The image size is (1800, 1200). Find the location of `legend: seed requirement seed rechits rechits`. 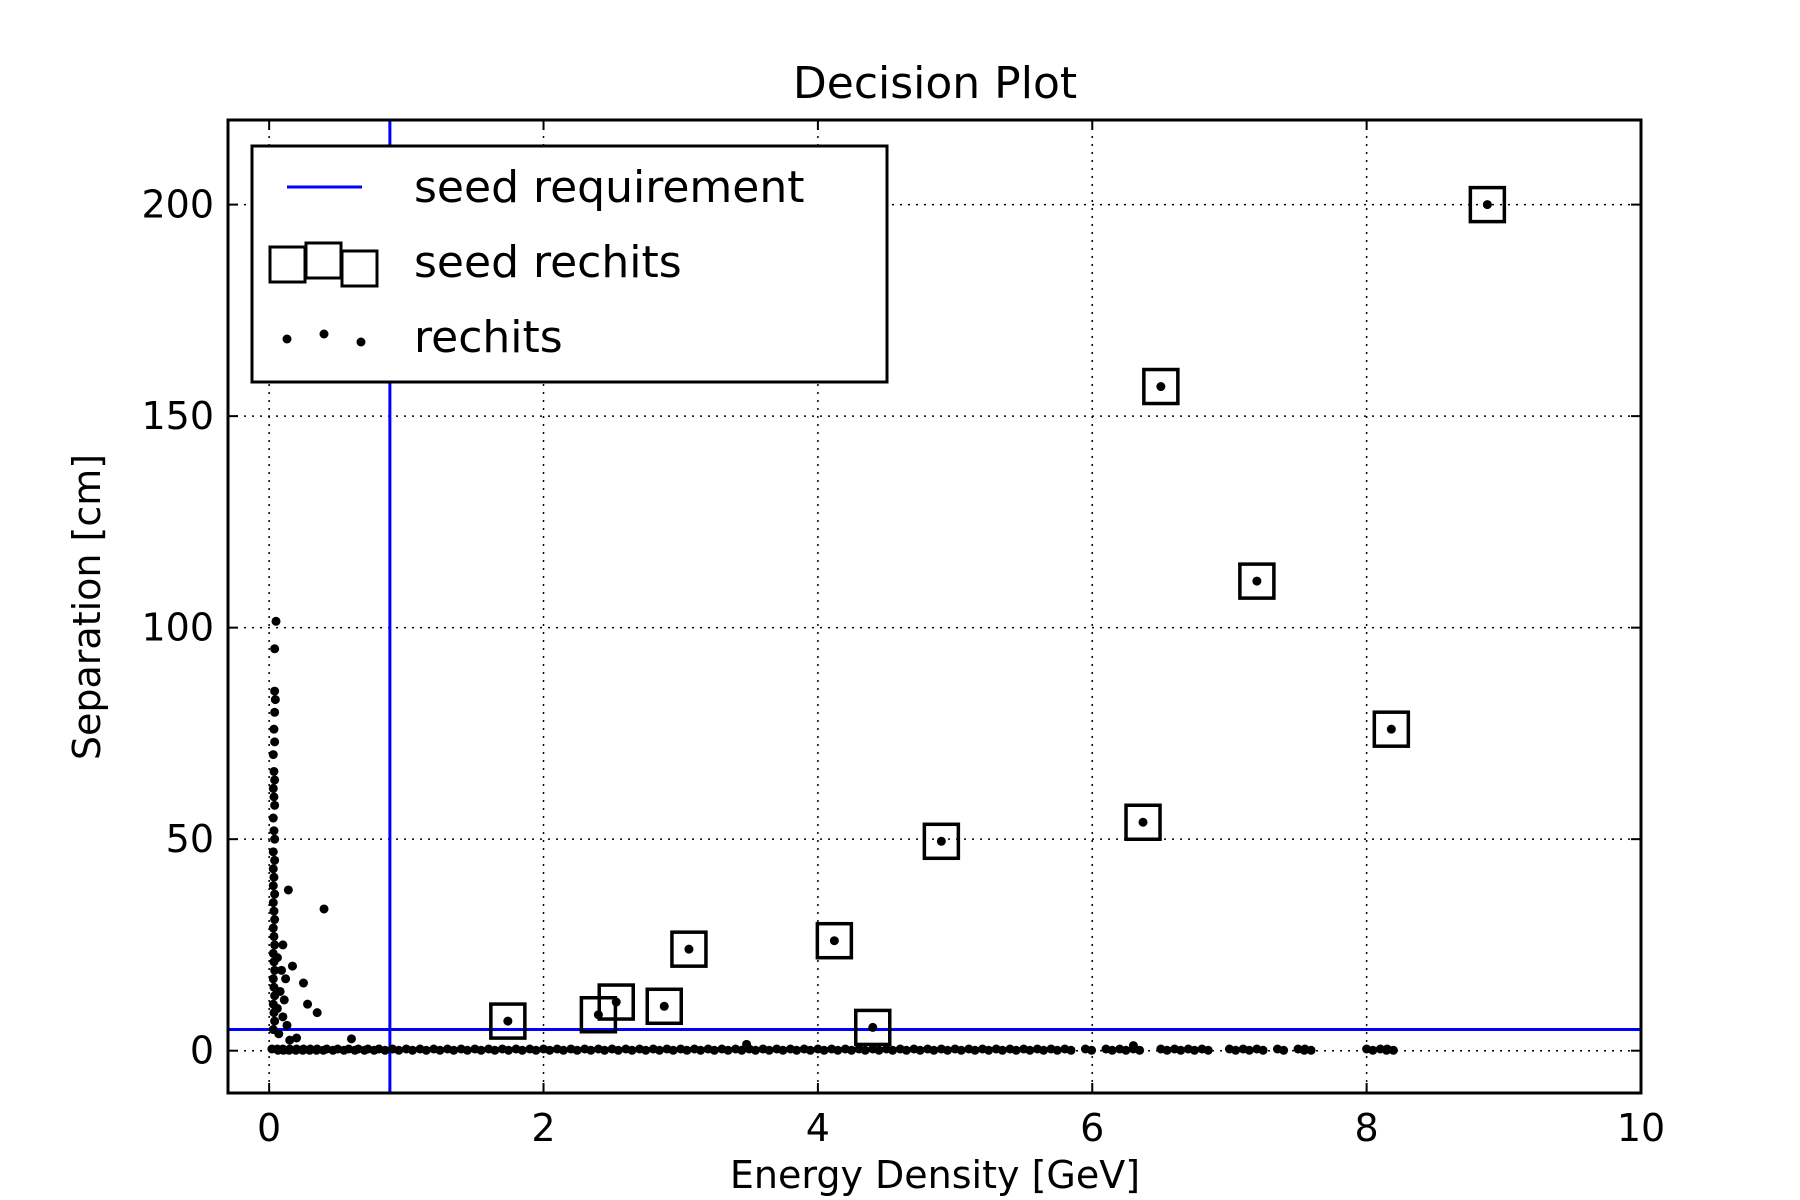

legend: seed requirement seed rechits rechits is located at coordinates (569, 264).